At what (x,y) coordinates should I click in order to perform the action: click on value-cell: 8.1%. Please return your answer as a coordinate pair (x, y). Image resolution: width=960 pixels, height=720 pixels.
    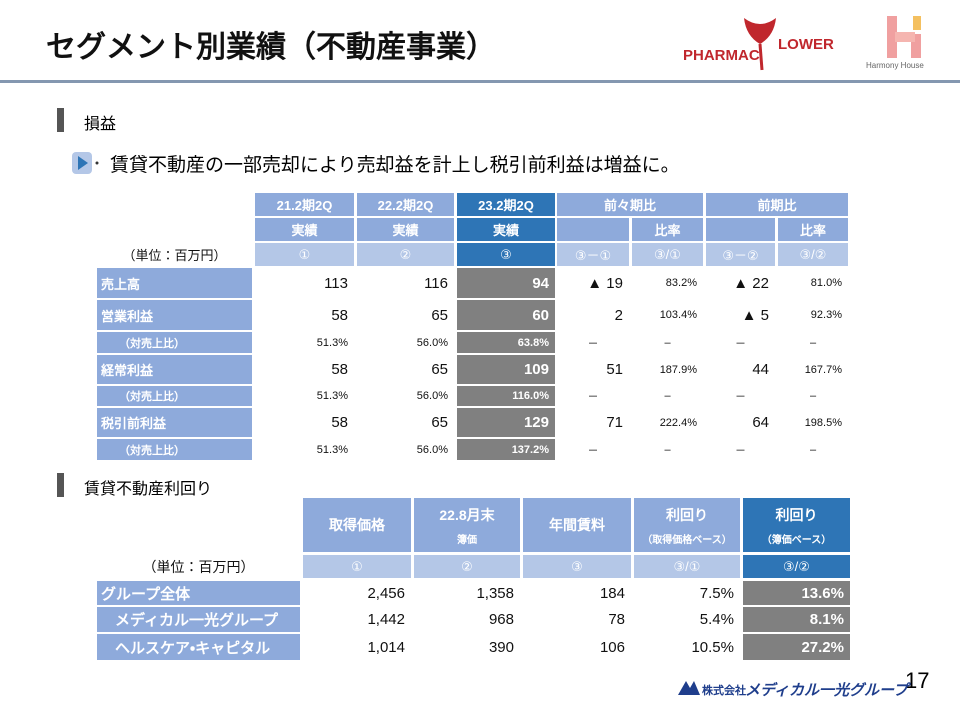
    Looking at the image, I should click on (796, 619).